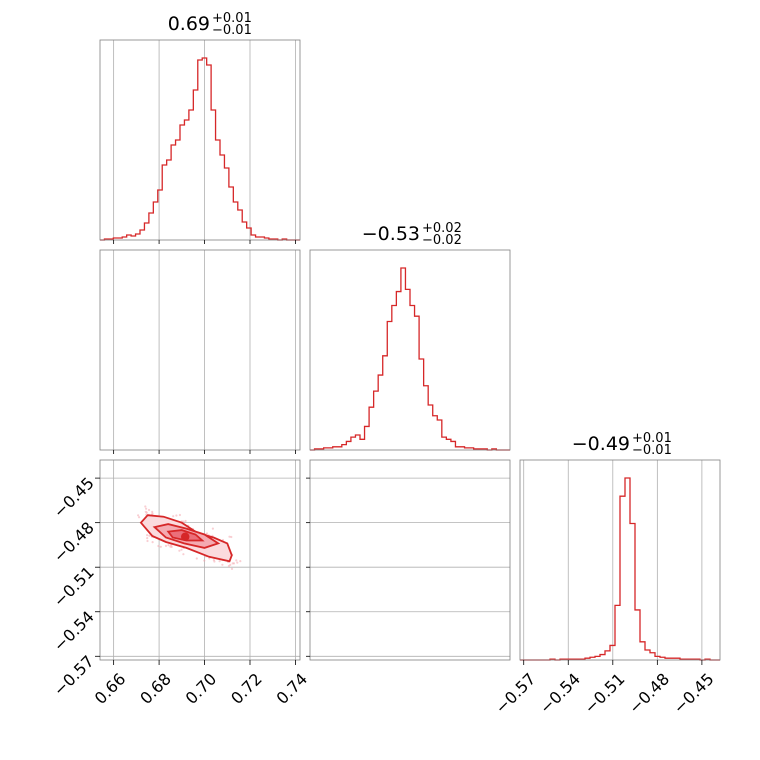 This screenshot has height=760, width=760. I want to click on x-tick-label: 0.74, so click(292, 688).